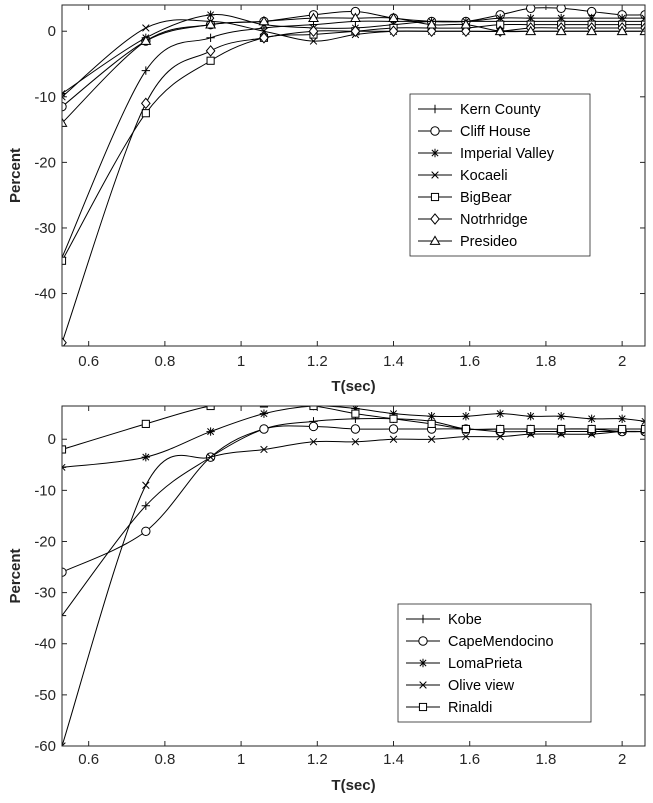 The height and width of the screenshot is (803, 653). Describe the element at coordinates (52, 31) in the screenshot. I see `y-tick-label: 0` at that location.